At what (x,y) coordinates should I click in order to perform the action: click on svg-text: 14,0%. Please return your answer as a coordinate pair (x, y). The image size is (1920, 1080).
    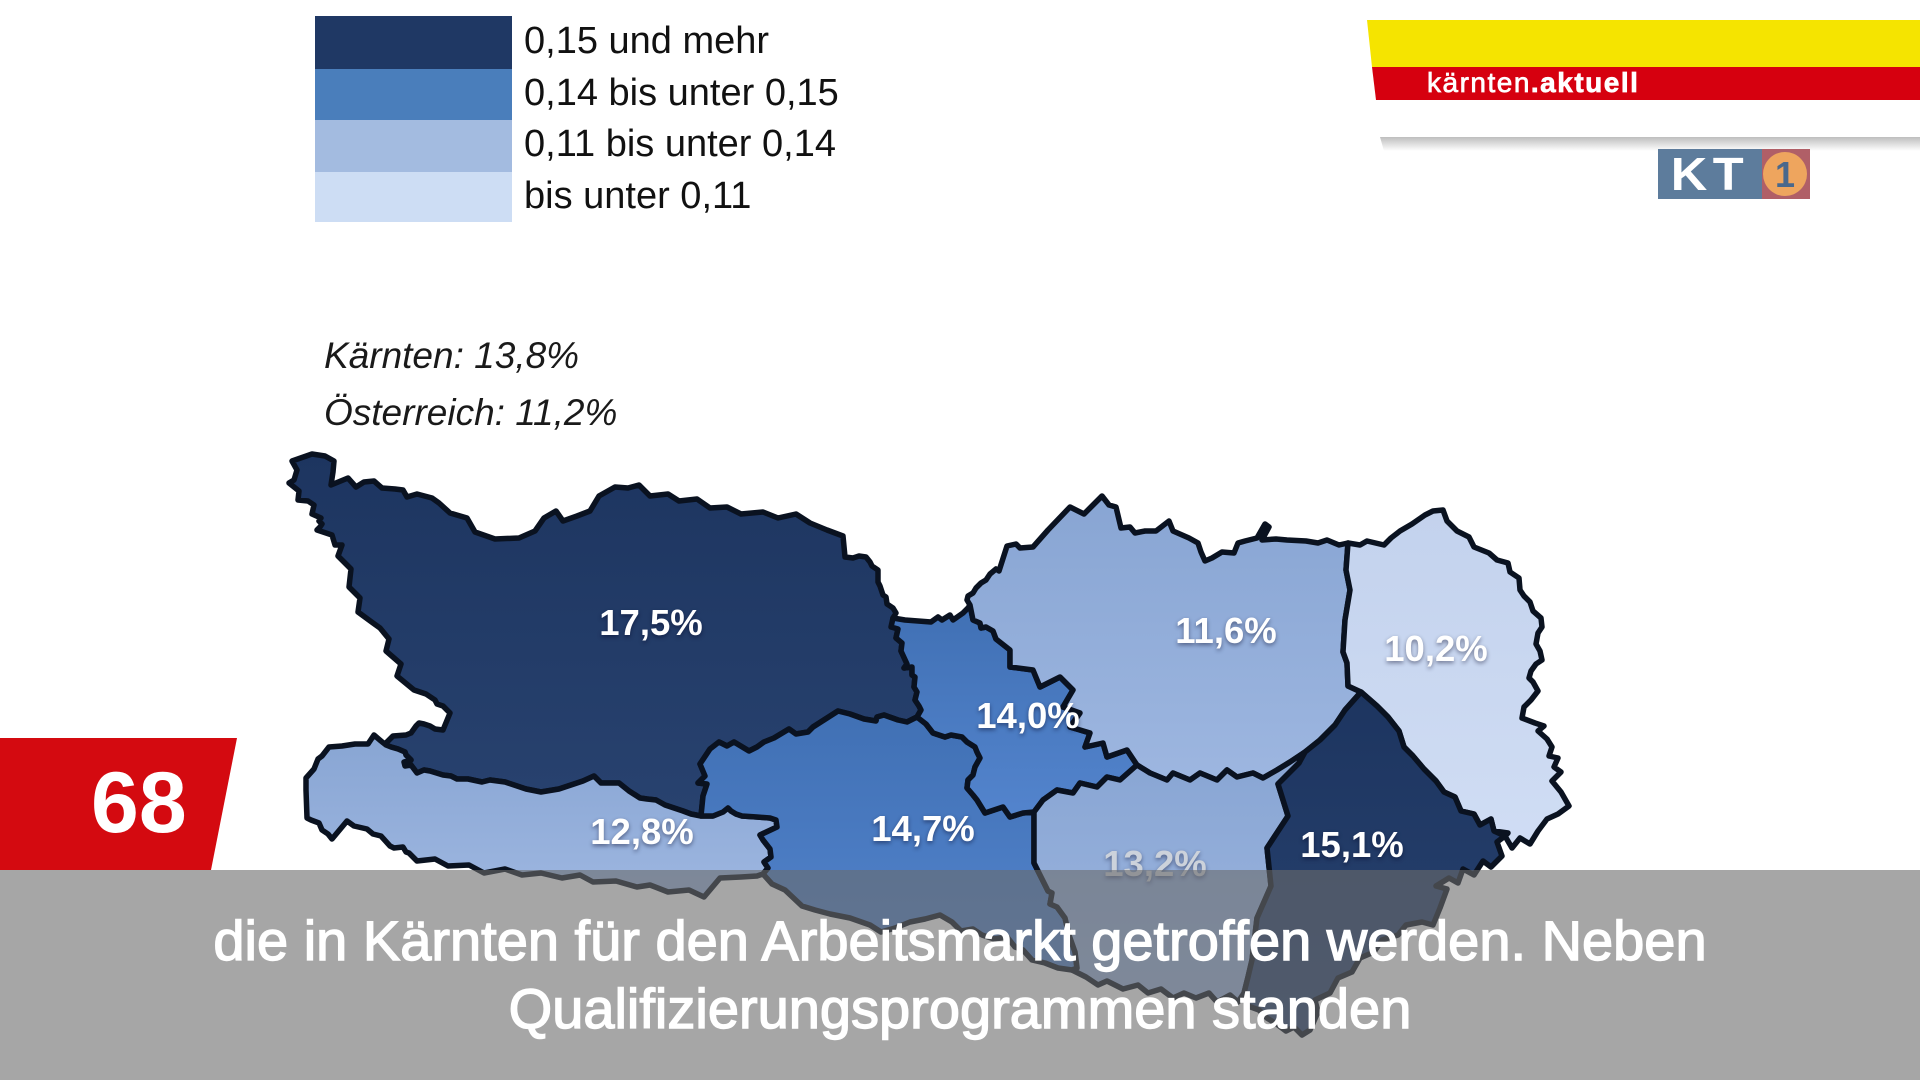
    Looking at the image, I should click on (1028, 715).